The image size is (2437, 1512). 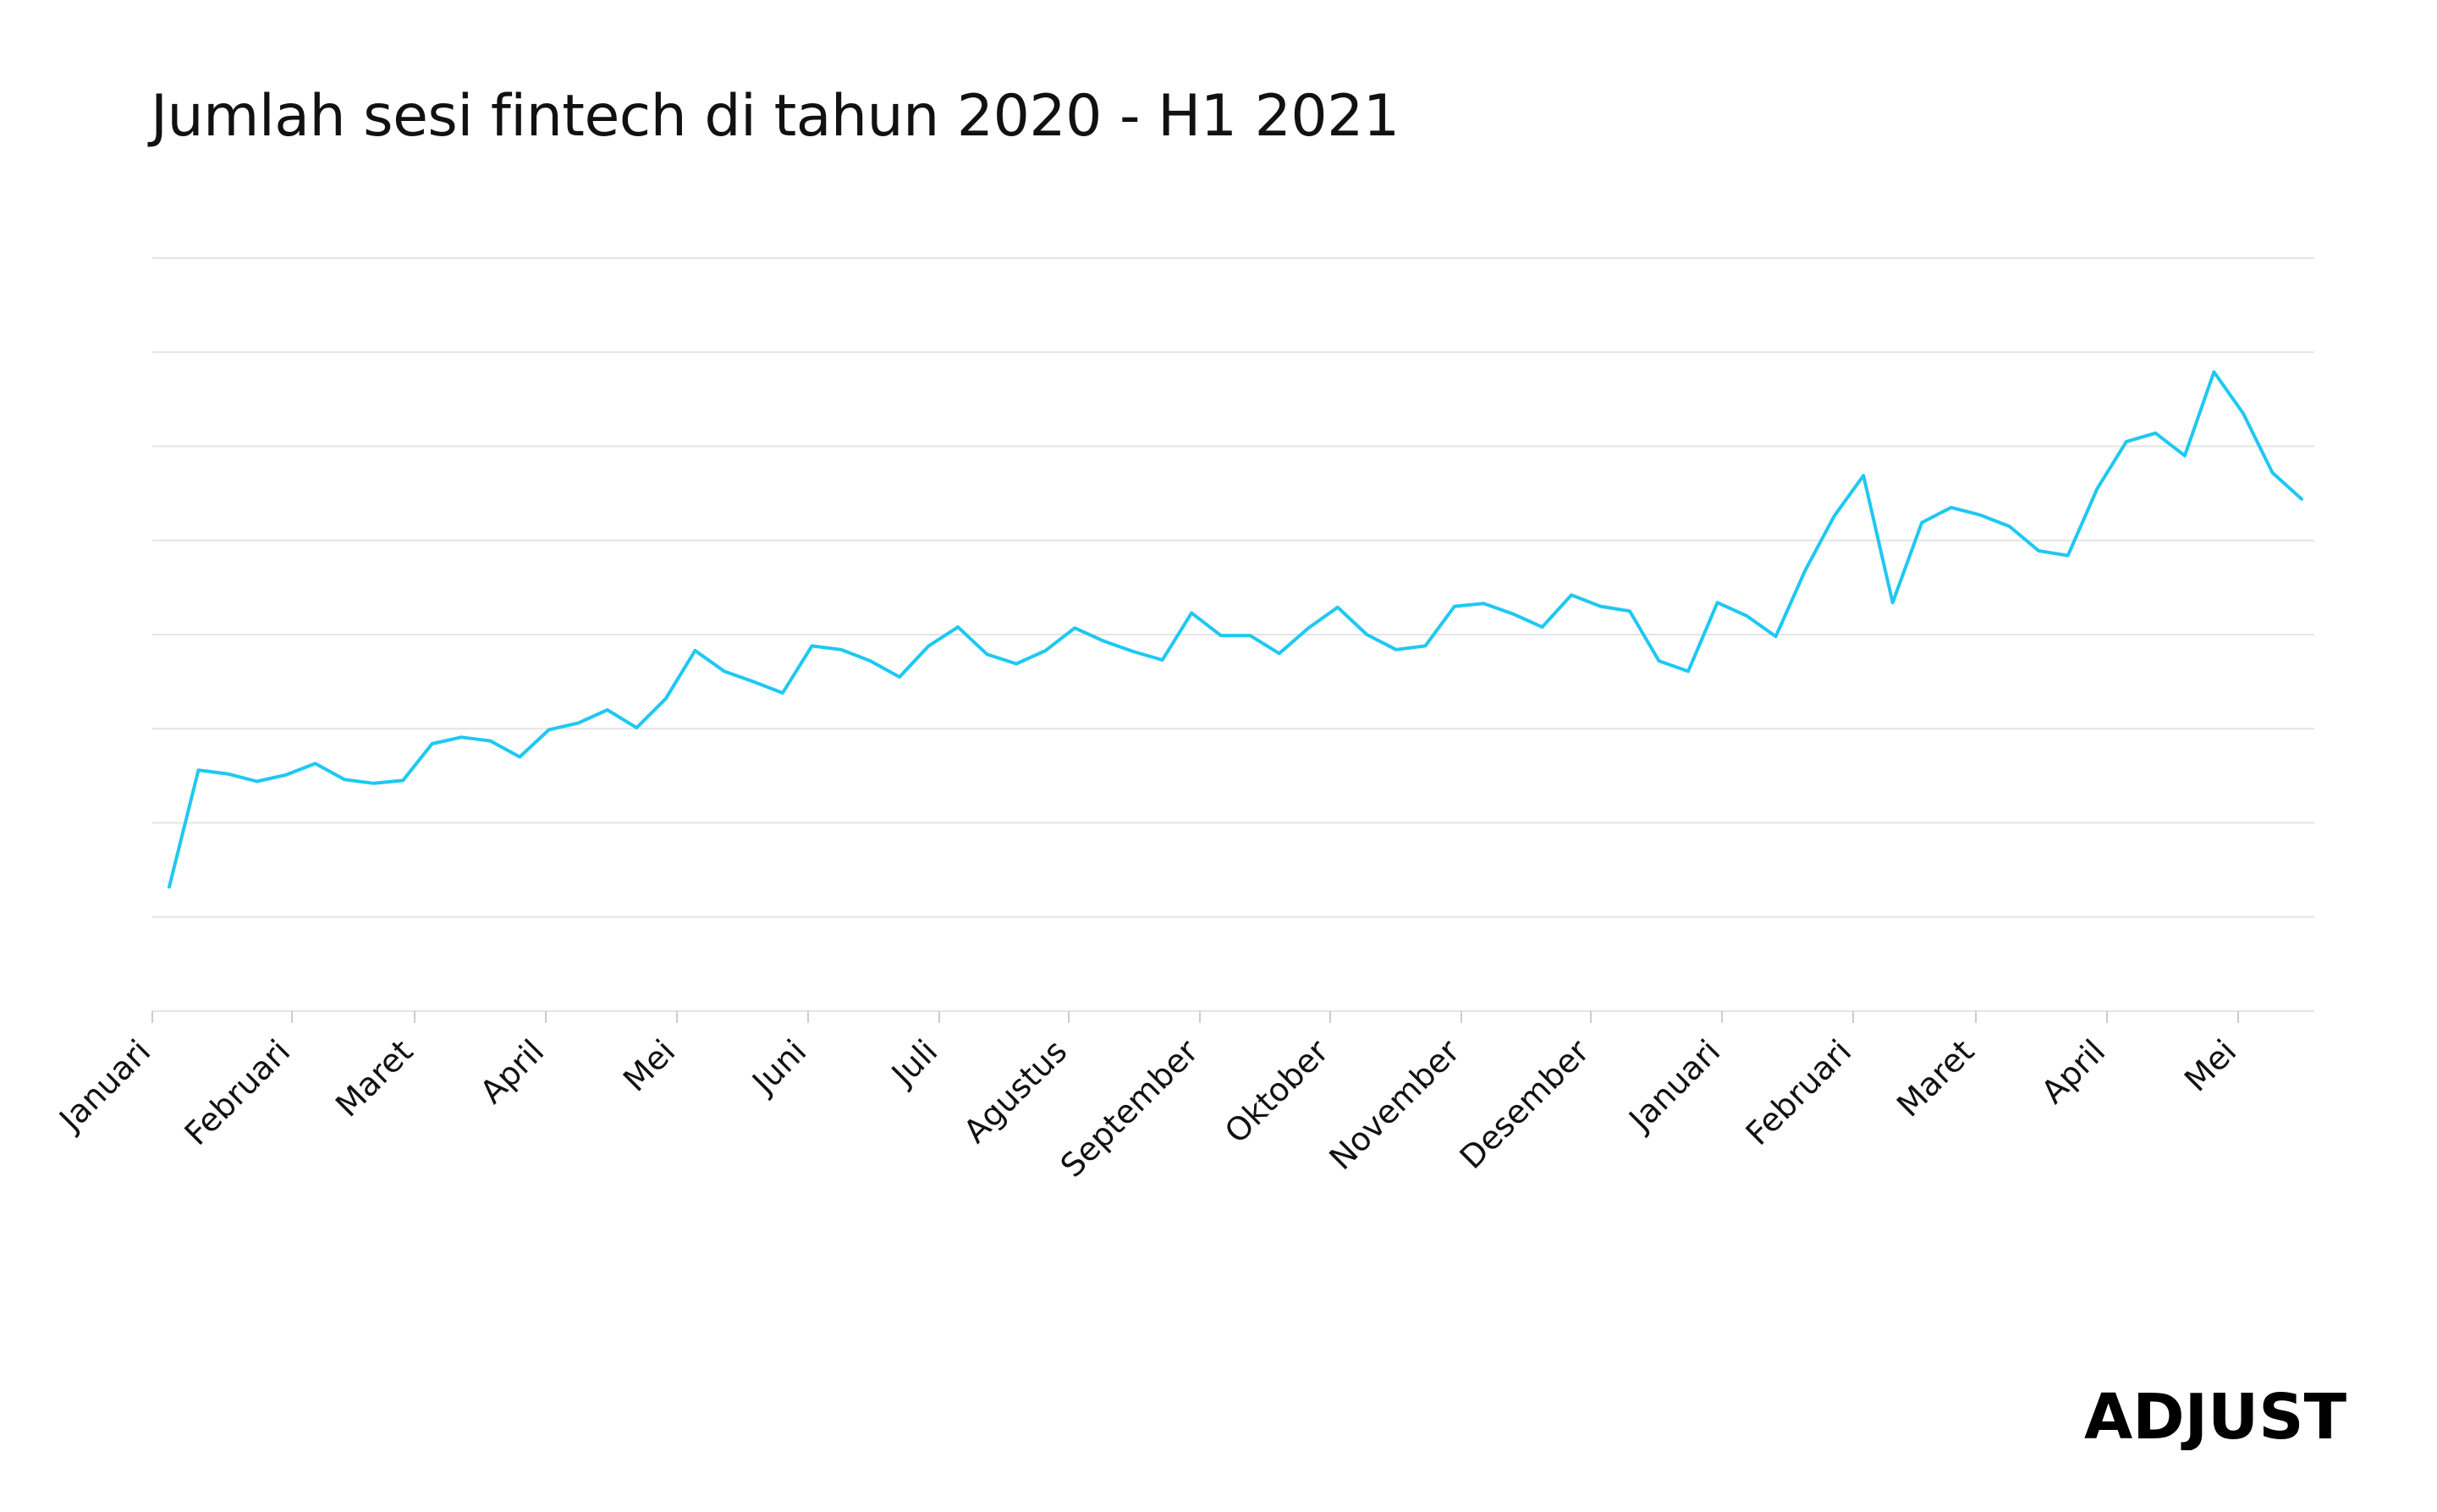 I want to click on x-tick-label: September, so click(x=1130, y=1109).